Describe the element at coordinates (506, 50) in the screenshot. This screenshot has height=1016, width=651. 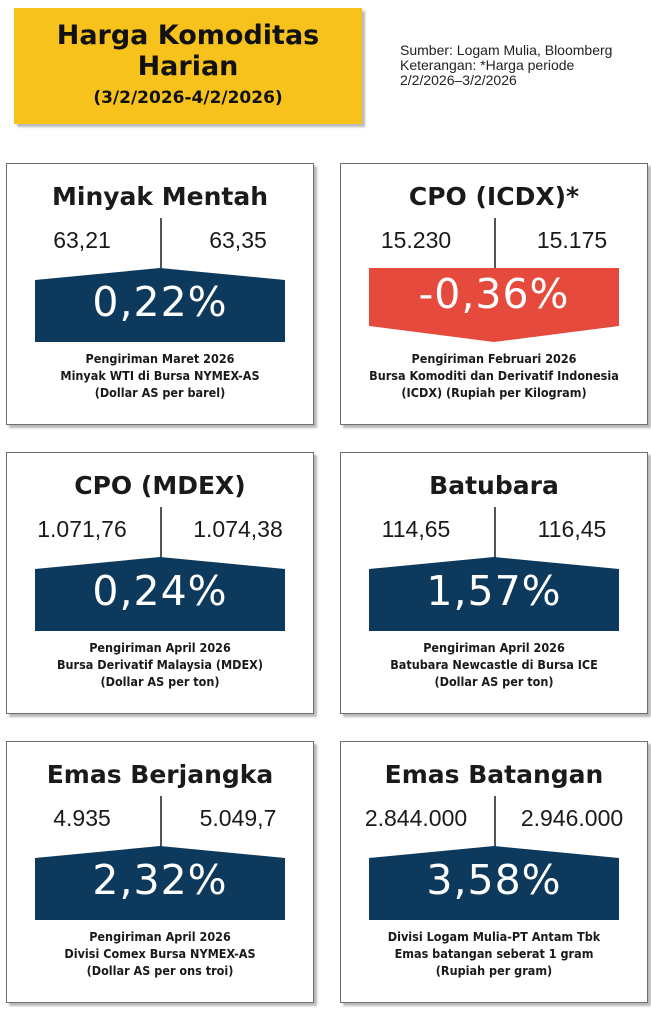
I see `source-text: Sumber: Logam Mulia, Bloomberg` at that location.